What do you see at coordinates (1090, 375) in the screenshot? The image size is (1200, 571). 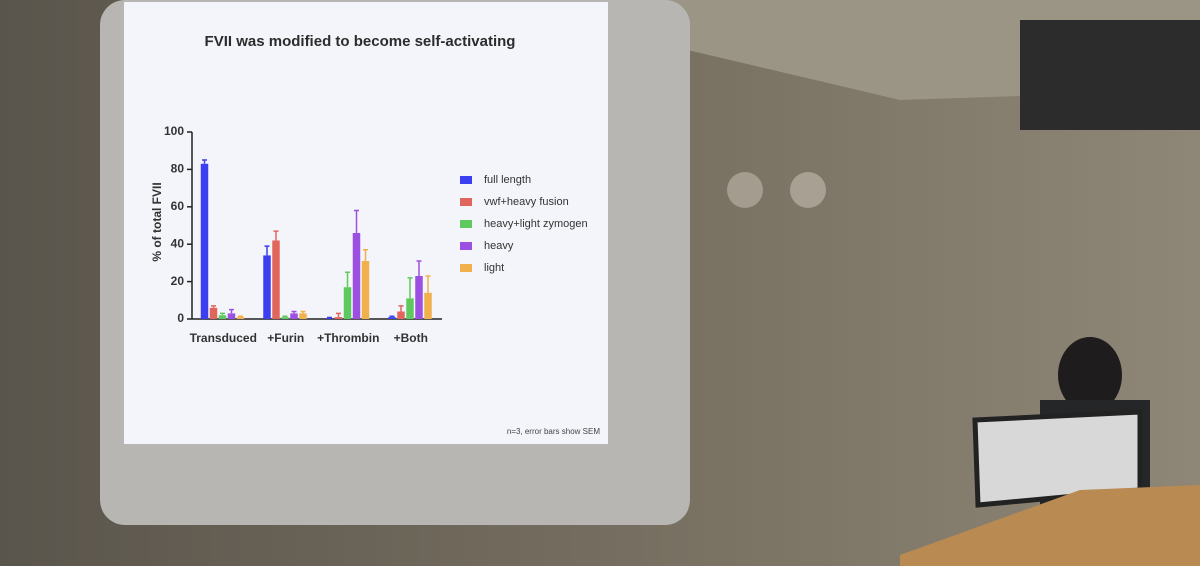 I see `person-head` at bounding box center [1090, 375].